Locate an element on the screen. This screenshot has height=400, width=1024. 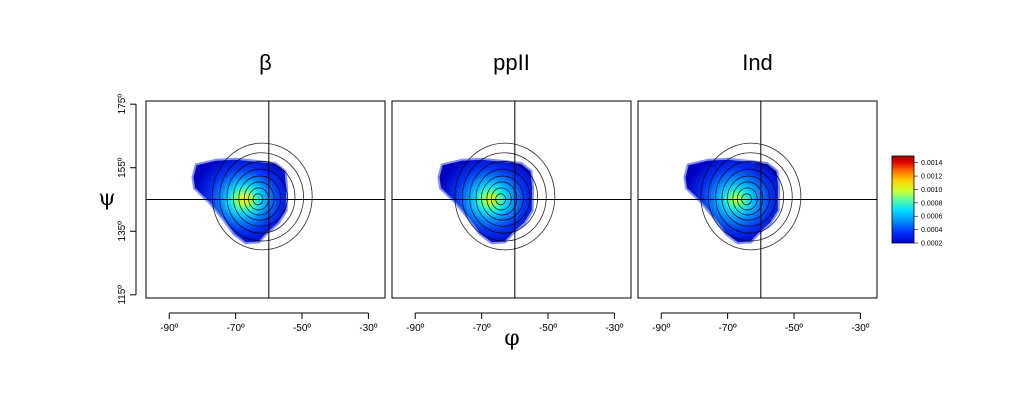
colorbar-tick-label: 0.0010 is located at coordinates (932, 190).